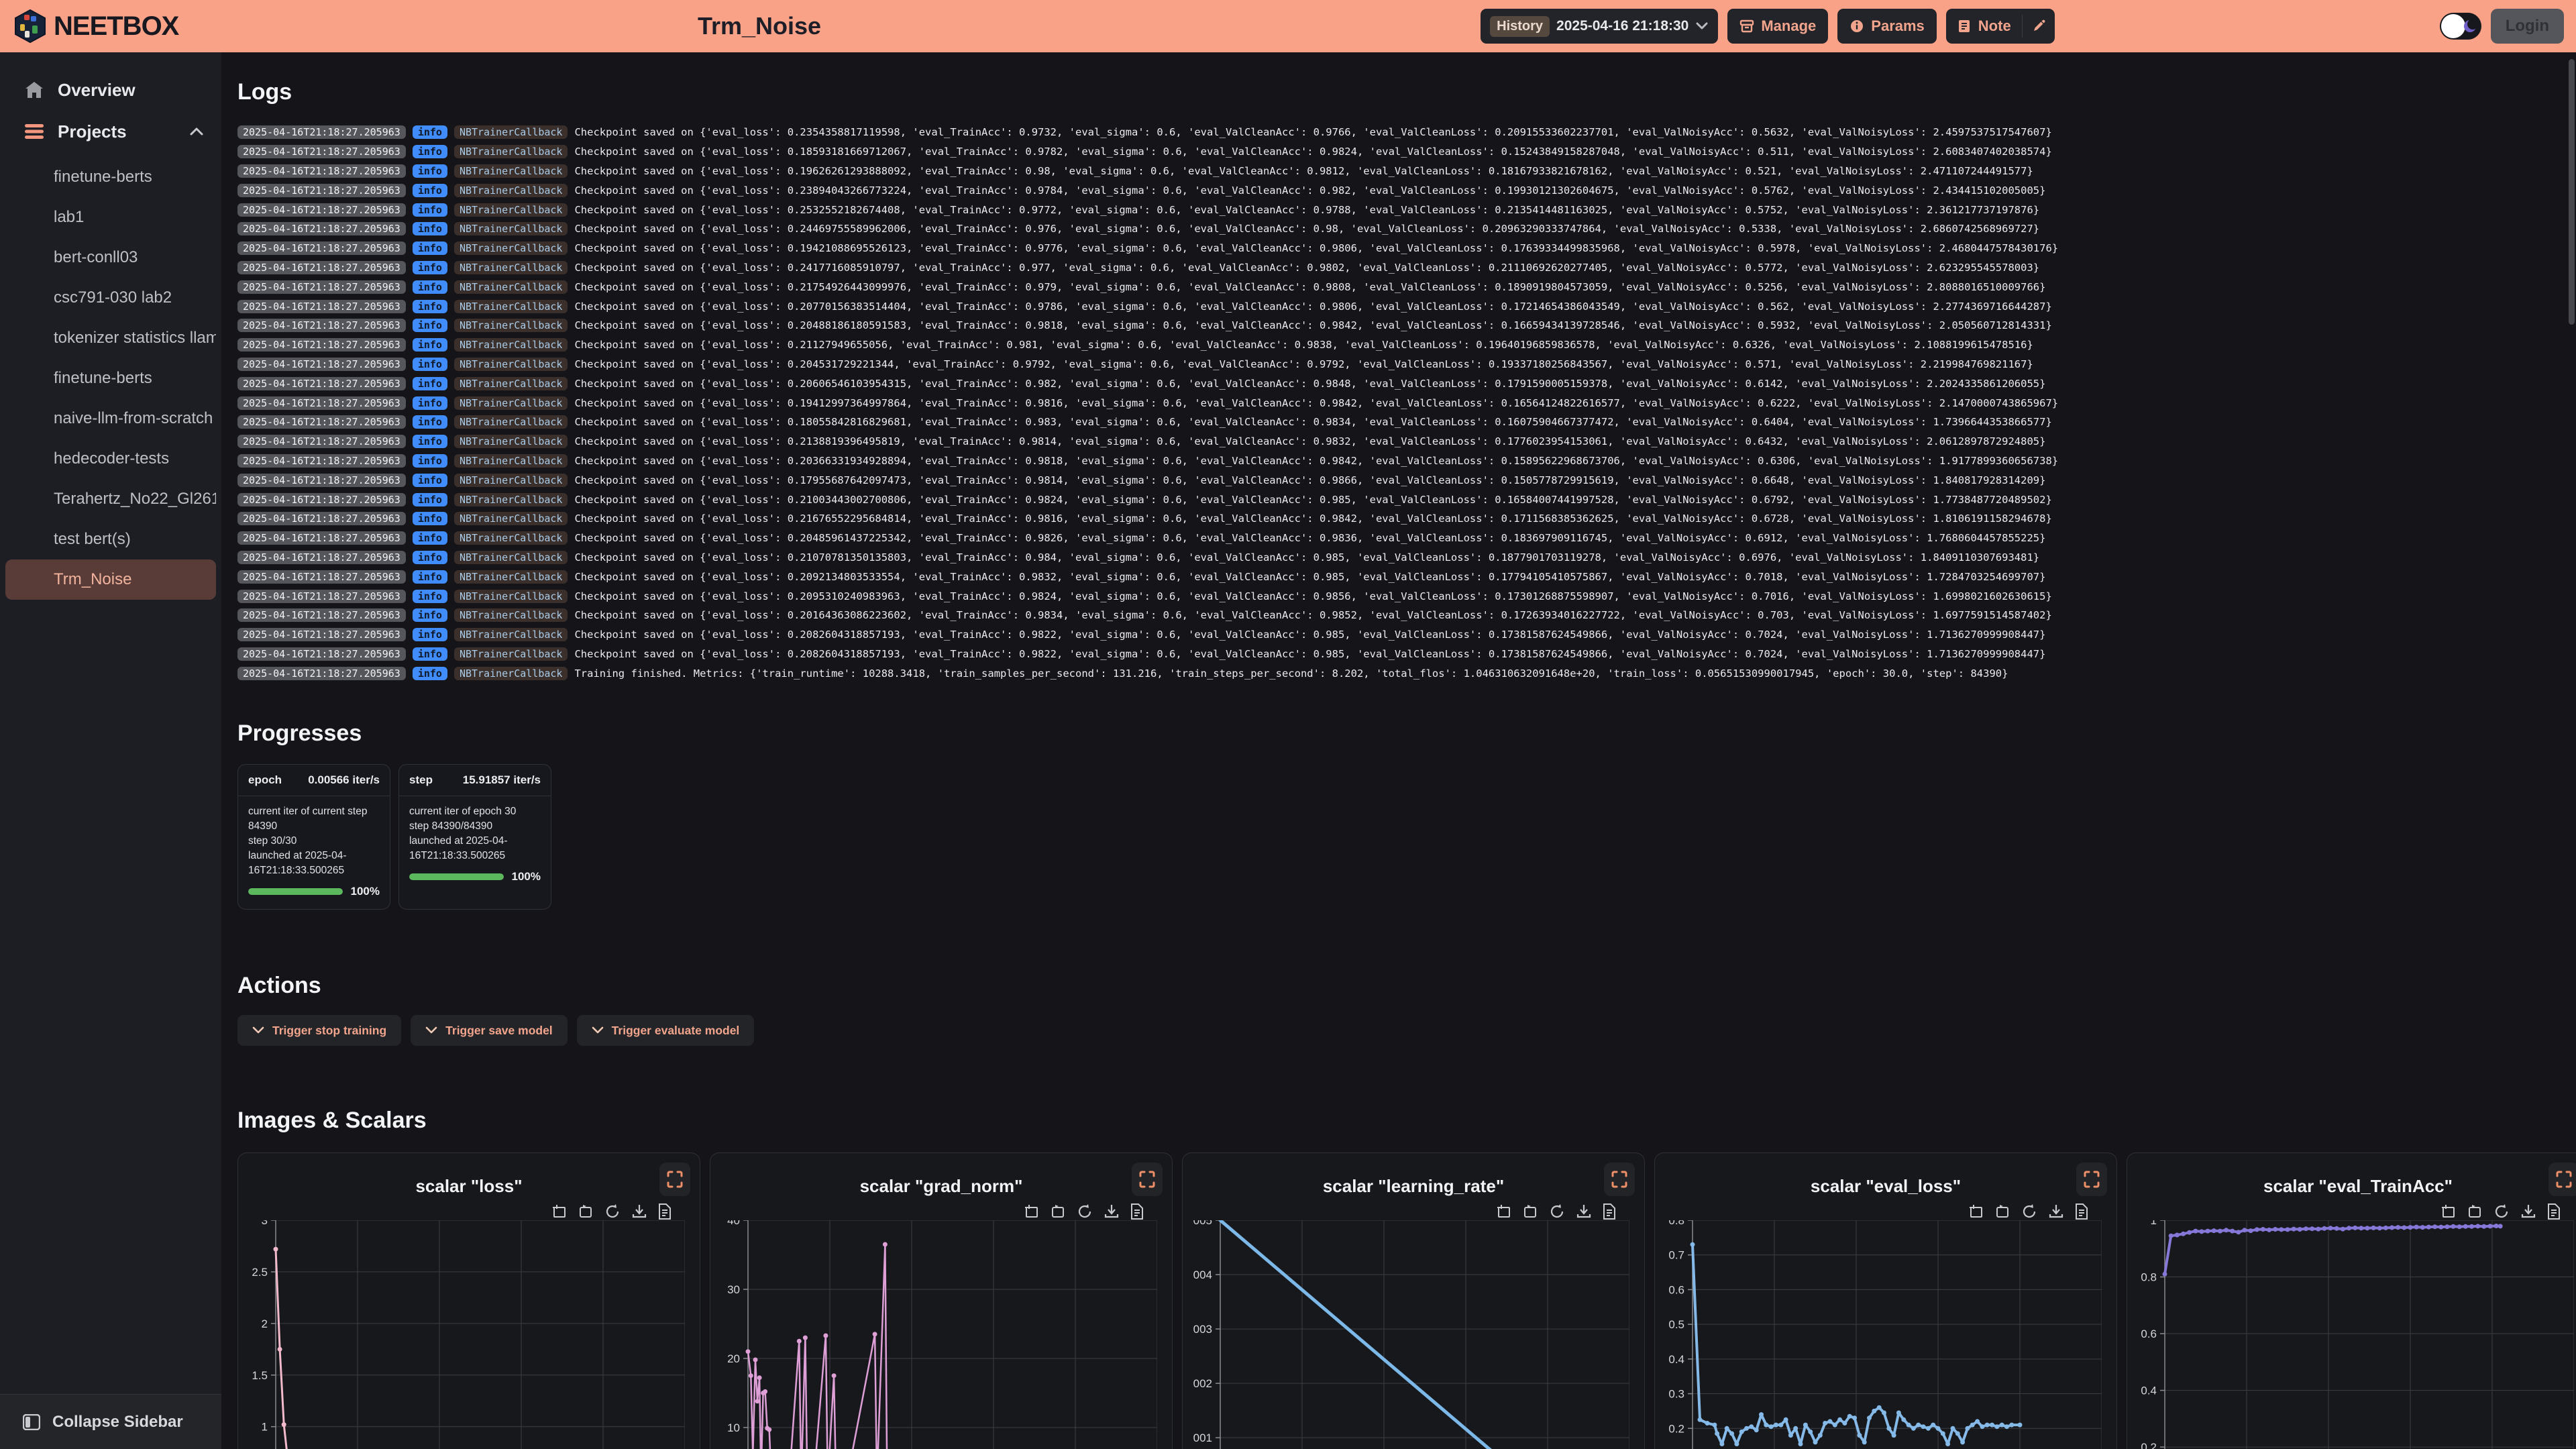 The image size is (2576, 1449). Describe the element at coordinates (2039, 26) in the screenshot. I see `edit-note-button` at that location.